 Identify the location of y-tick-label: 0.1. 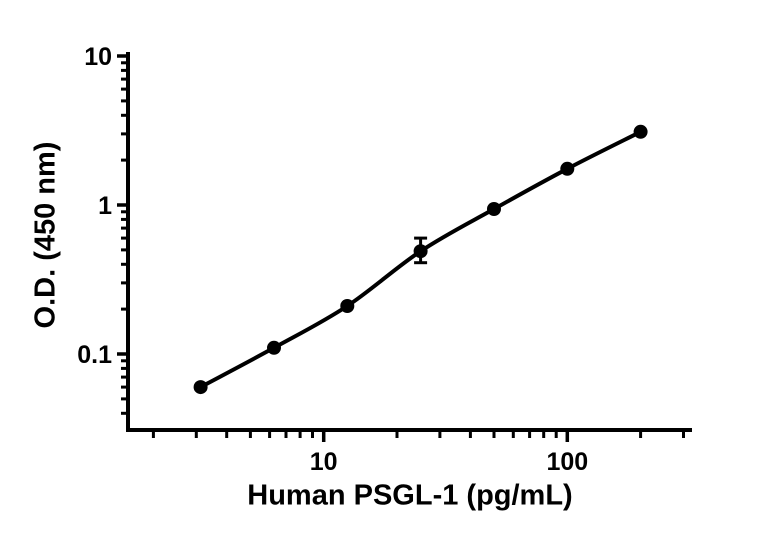
(94, 355).